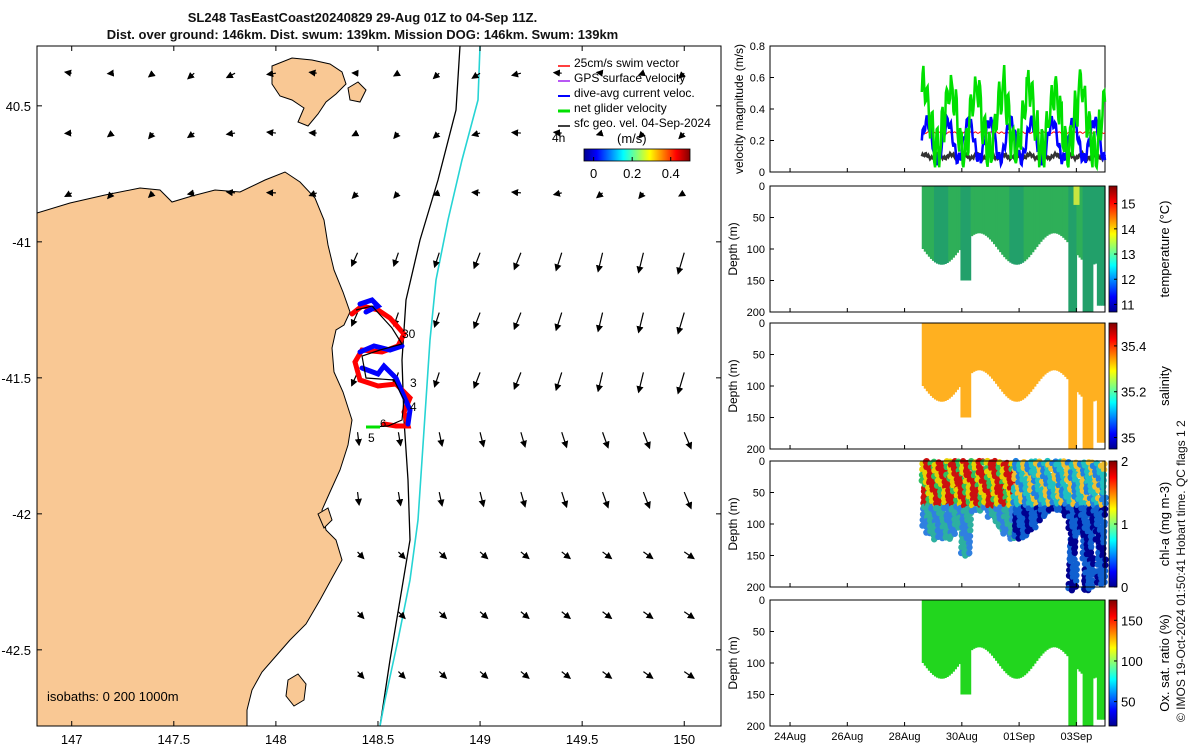 The height and width of the screenshot is (750, 1200). Describe the element at coordinates (276, 739) in the screenshot. I see `map-x-tick-label: 148` at that location.